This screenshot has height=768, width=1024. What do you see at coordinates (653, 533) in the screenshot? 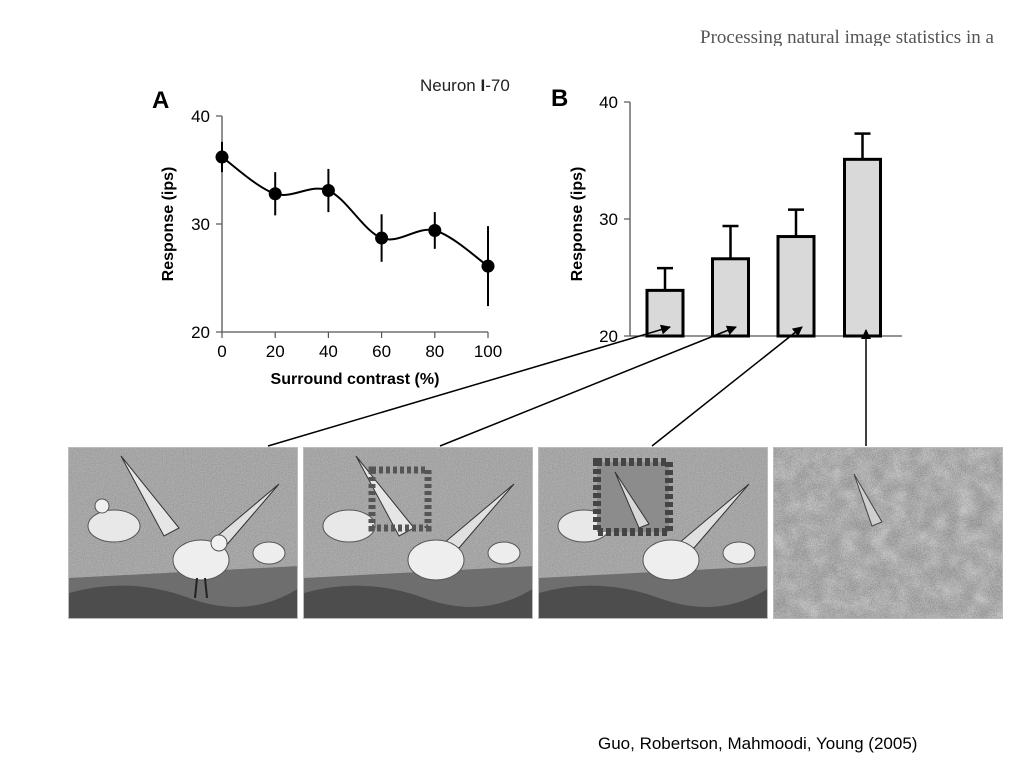
I see `stimulus-image-surround-mid-contrast` at bounding box center [653, 533].